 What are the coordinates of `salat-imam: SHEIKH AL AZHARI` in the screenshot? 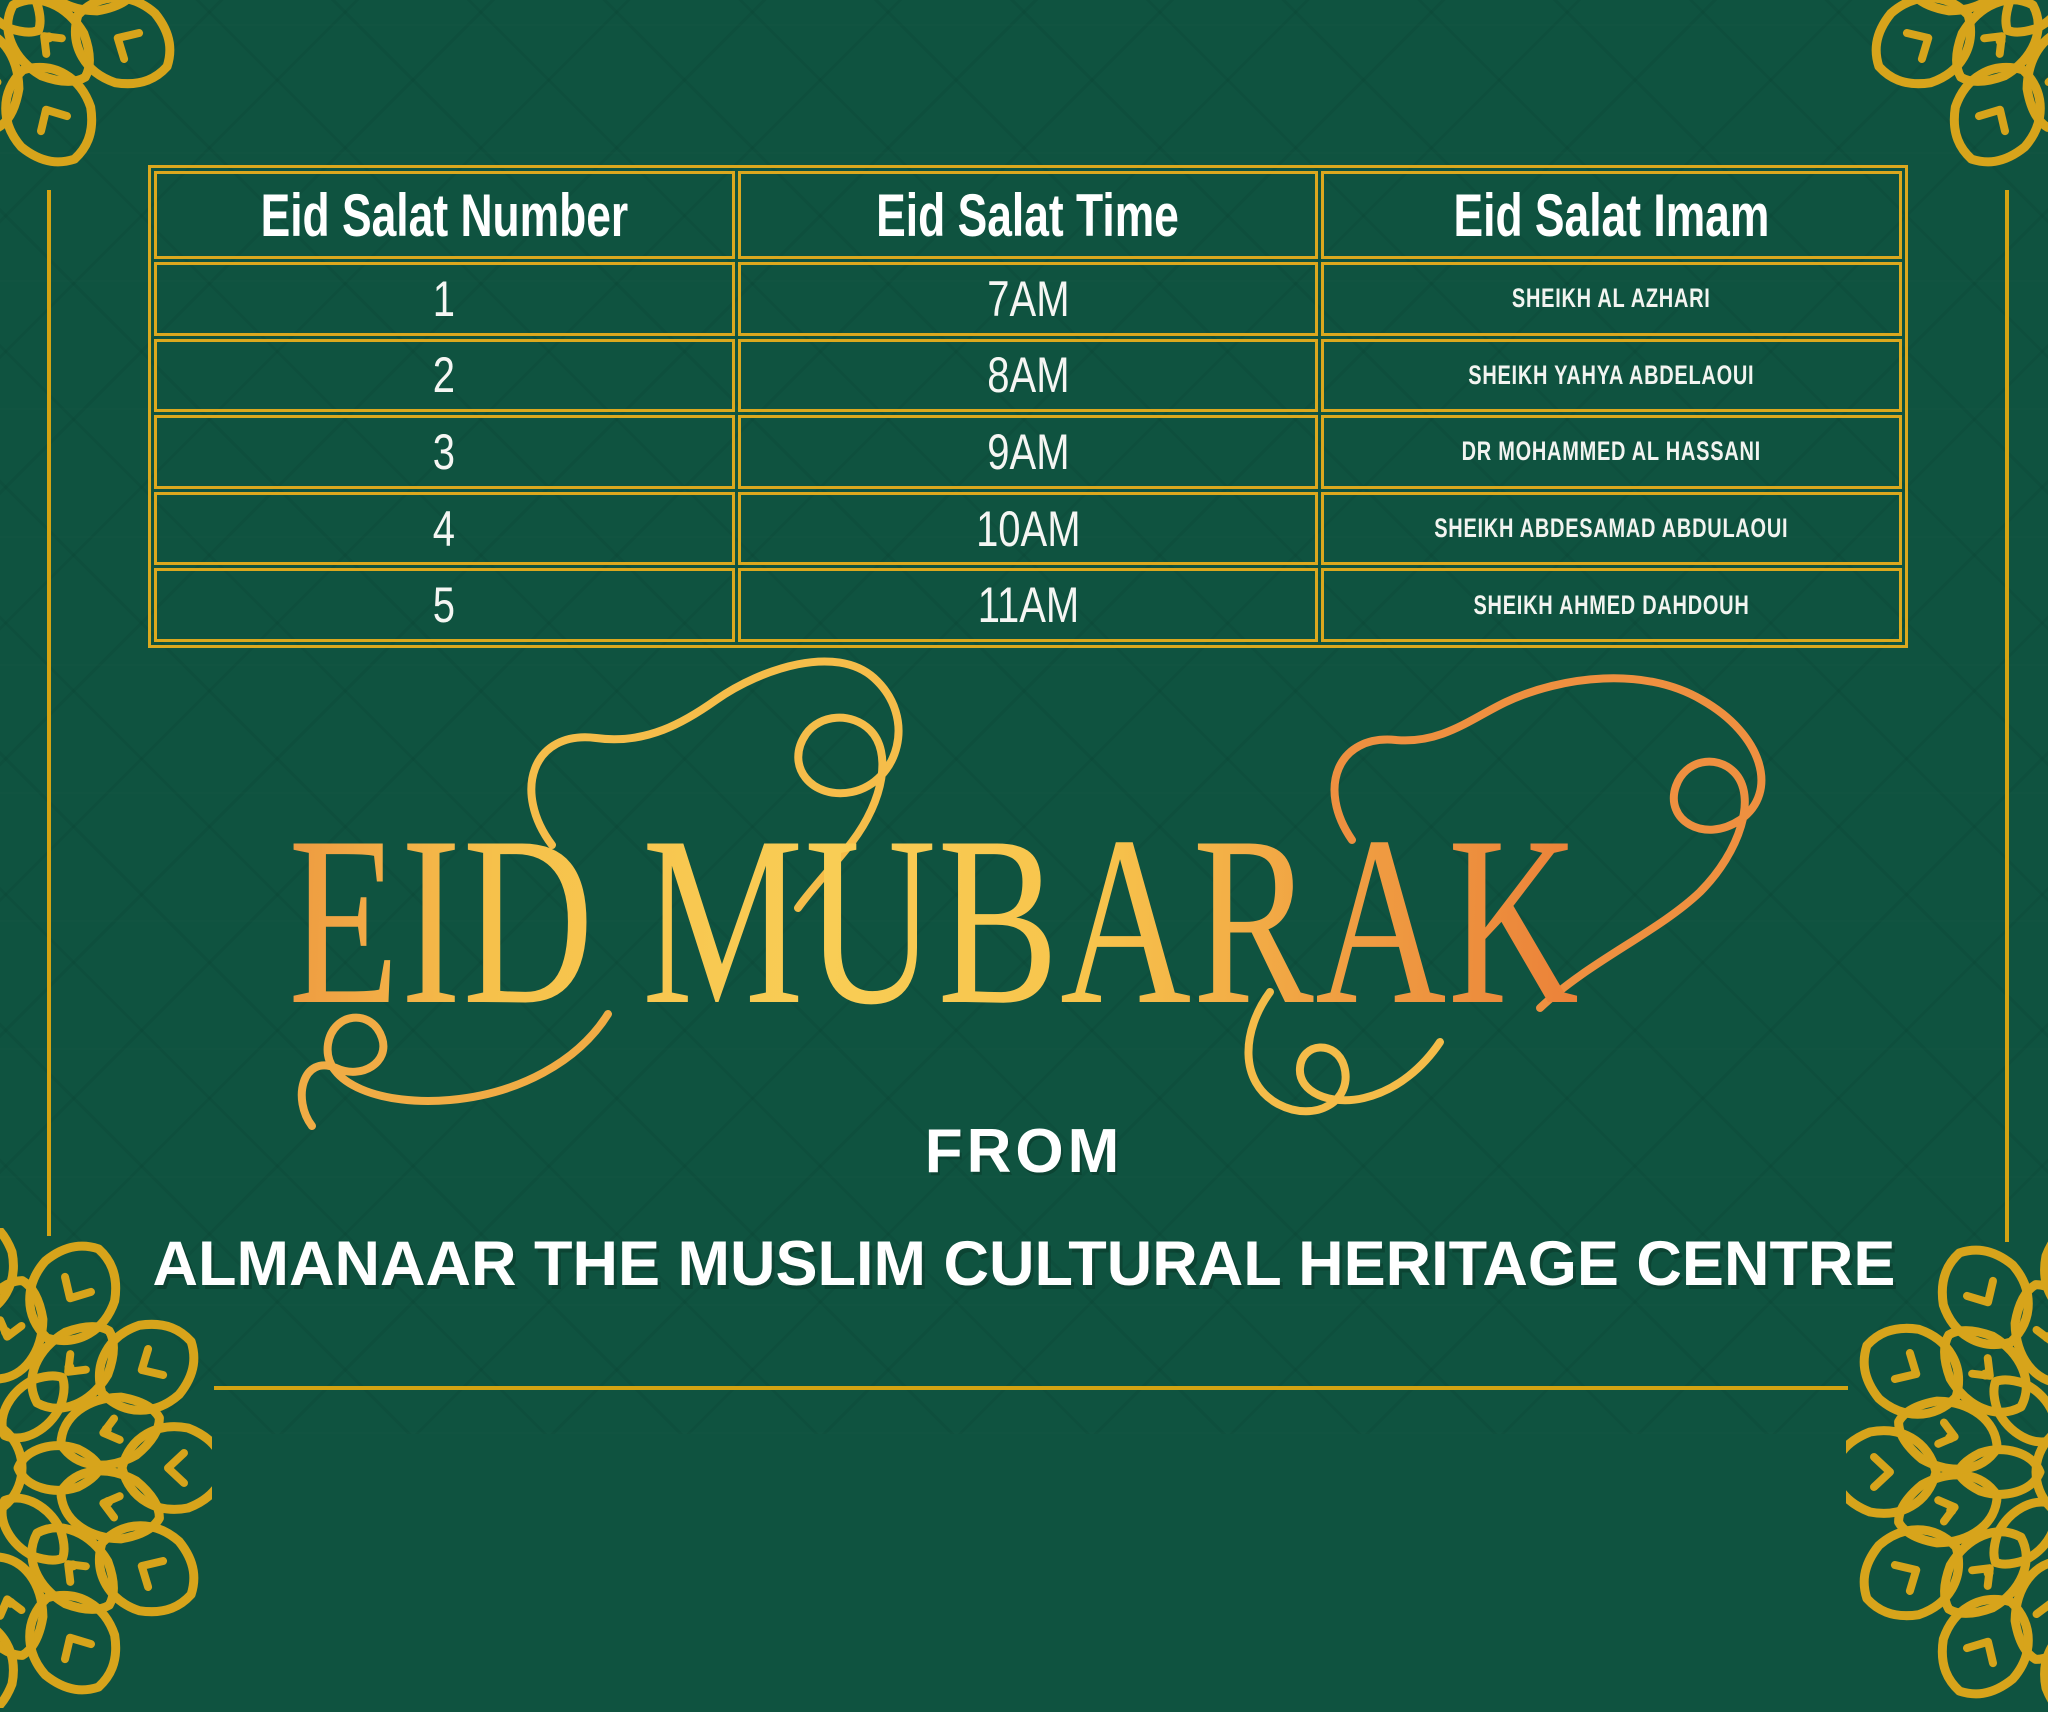 It's located at (1612, 298).